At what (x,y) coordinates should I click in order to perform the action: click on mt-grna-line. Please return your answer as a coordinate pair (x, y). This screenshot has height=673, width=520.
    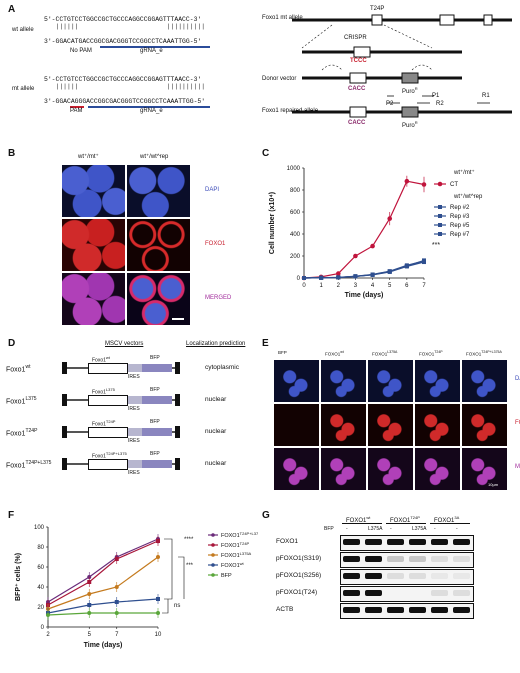
    Looking at the image, I should click on (149, 107).